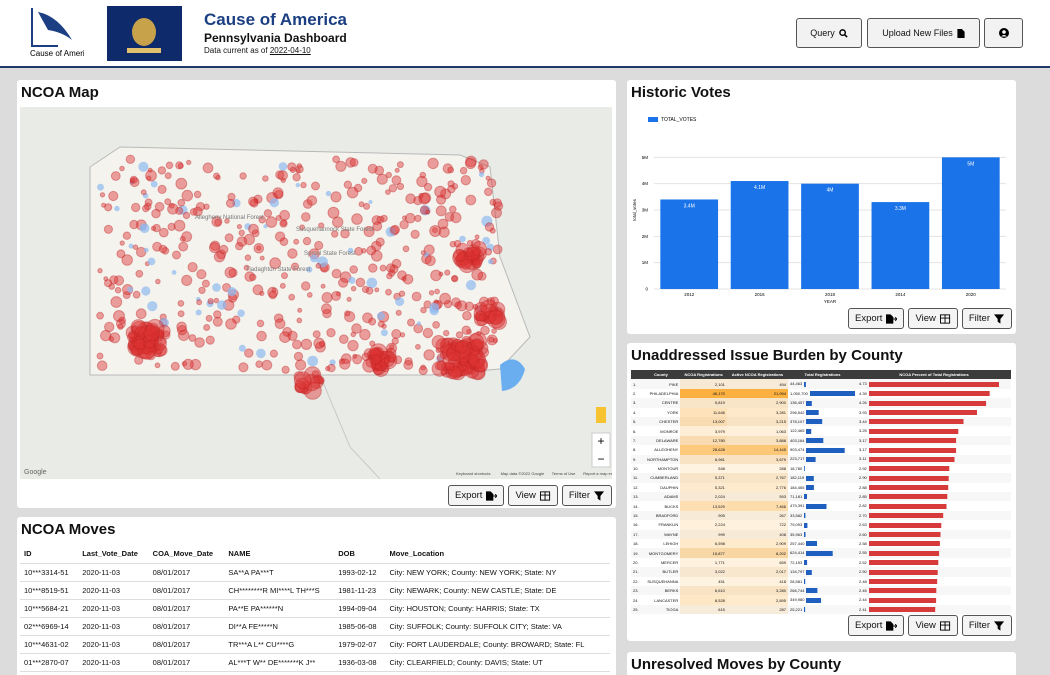 The image size is (1050, 675). Describe the element at coordinates (1003, 33) in the screenshot. I see `user-button` at that location.